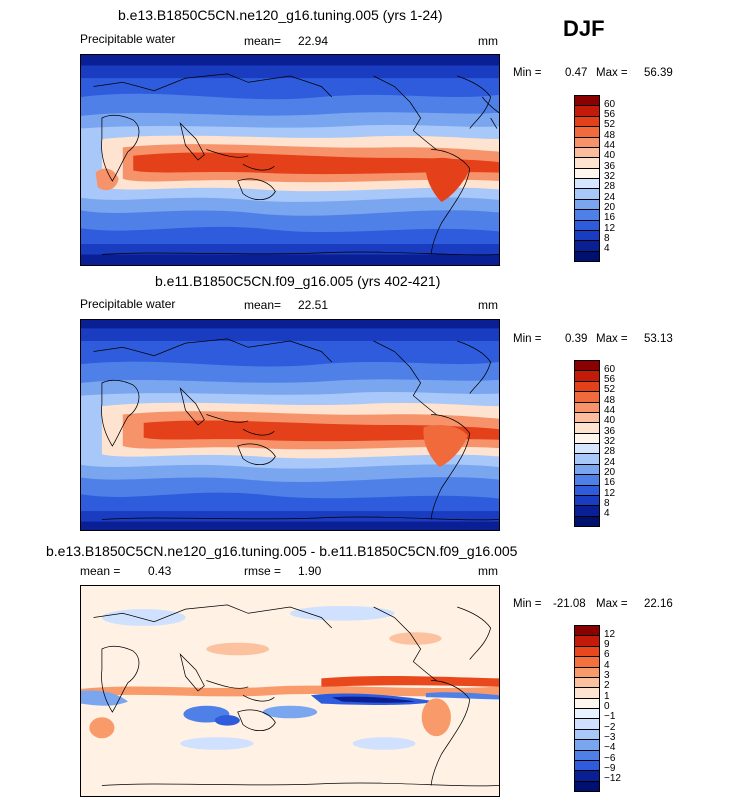 The width and height of the screenshot is (733, 801). I want to click on panel2-map-svg, so click(290, 425).